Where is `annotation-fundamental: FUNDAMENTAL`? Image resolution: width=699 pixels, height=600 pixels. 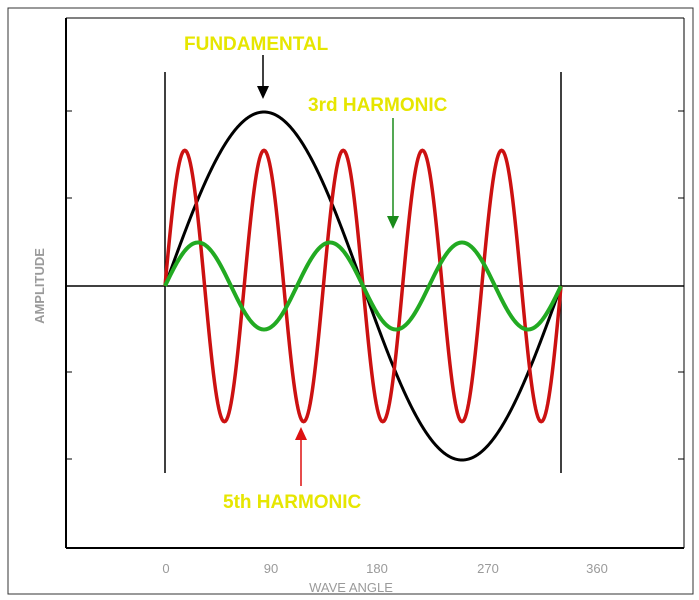
annotation-fundamental: FUNDAMENTAL is located at coordinates (256, 44).